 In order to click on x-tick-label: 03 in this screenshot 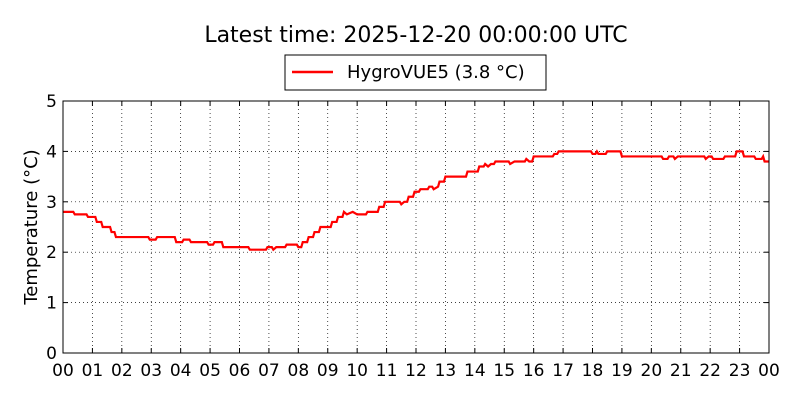, I will do `click(151, 371)`.